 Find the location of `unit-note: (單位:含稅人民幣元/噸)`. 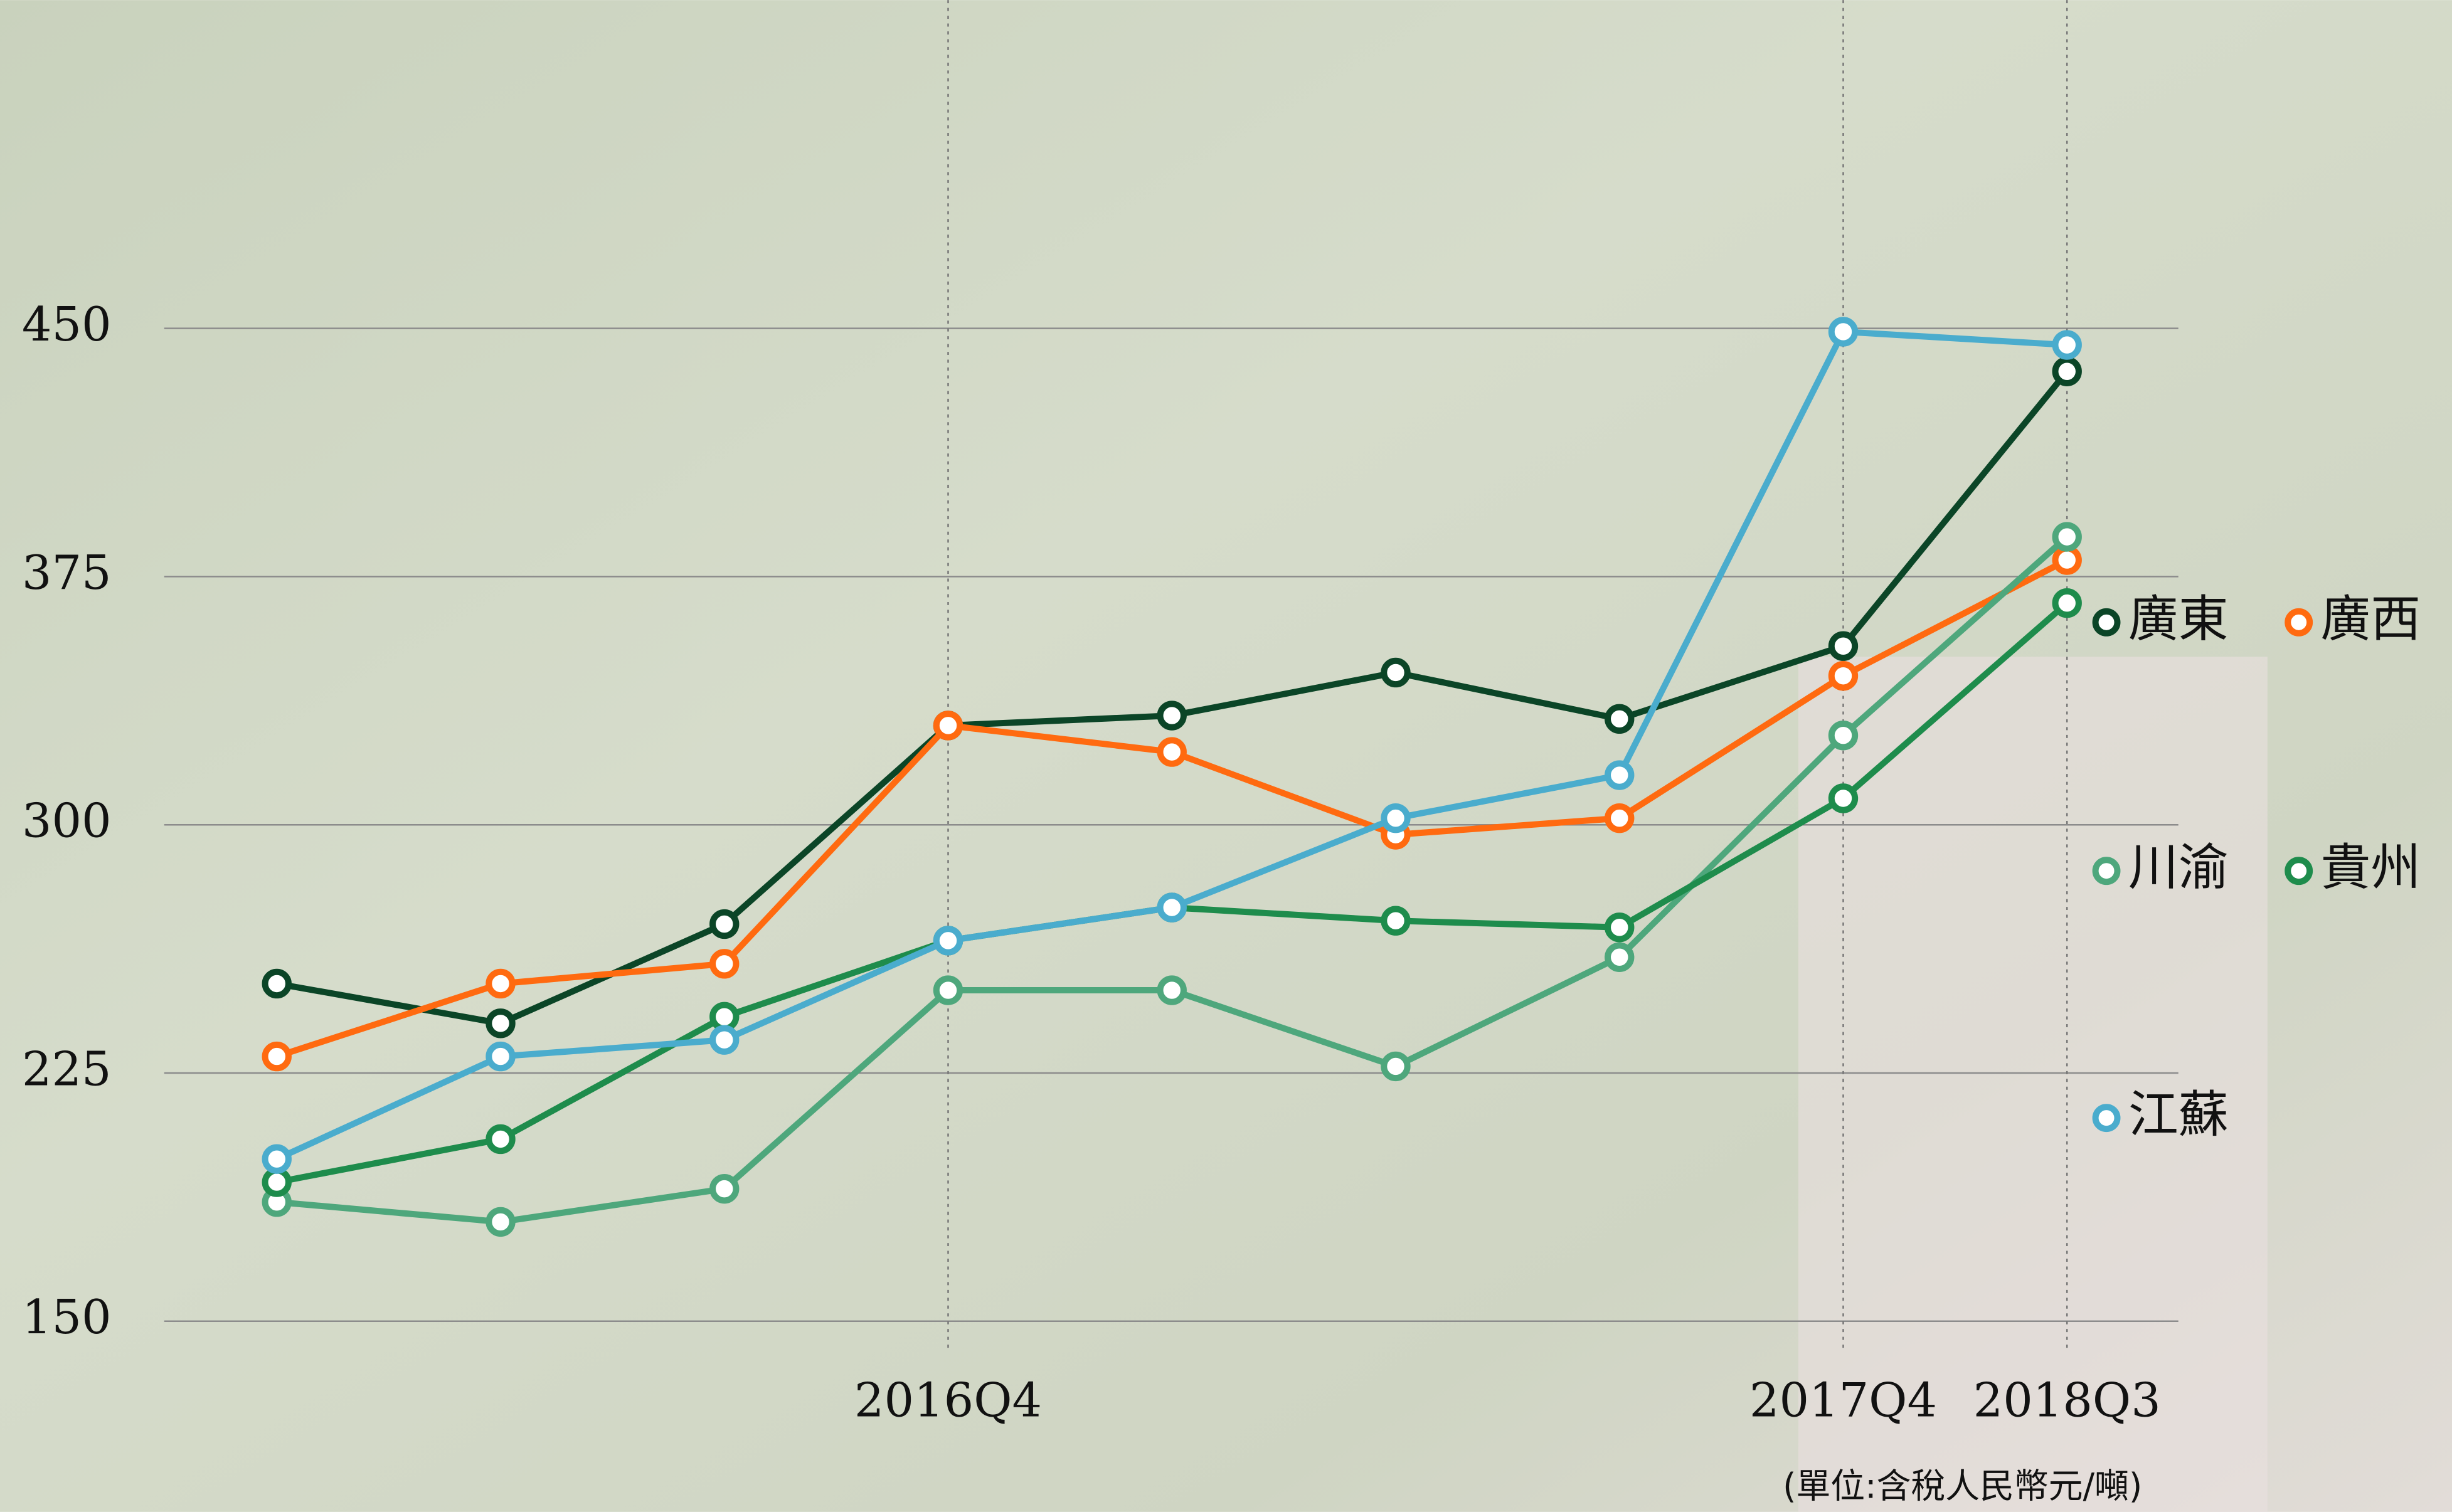

unit-note: (單位:含稅人民幣元/噸) is located at coordinates (1962, 1486).